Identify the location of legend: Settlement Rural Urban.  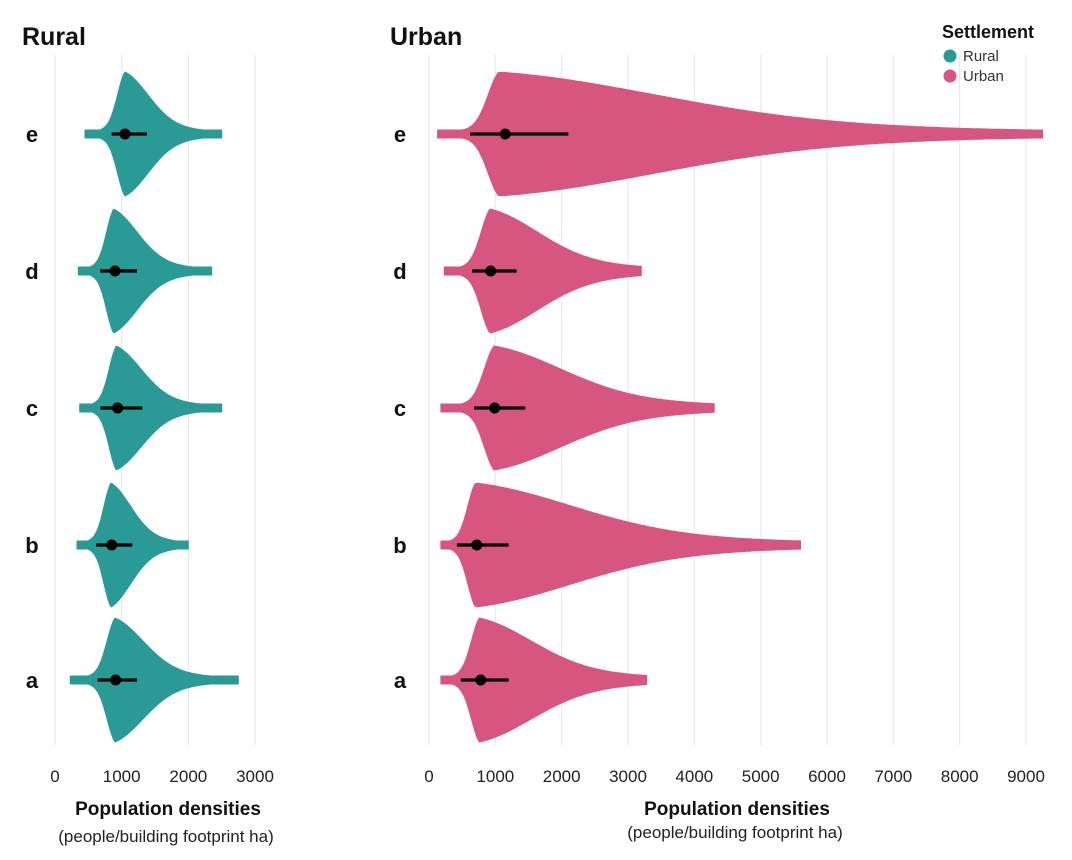
(988, 53).